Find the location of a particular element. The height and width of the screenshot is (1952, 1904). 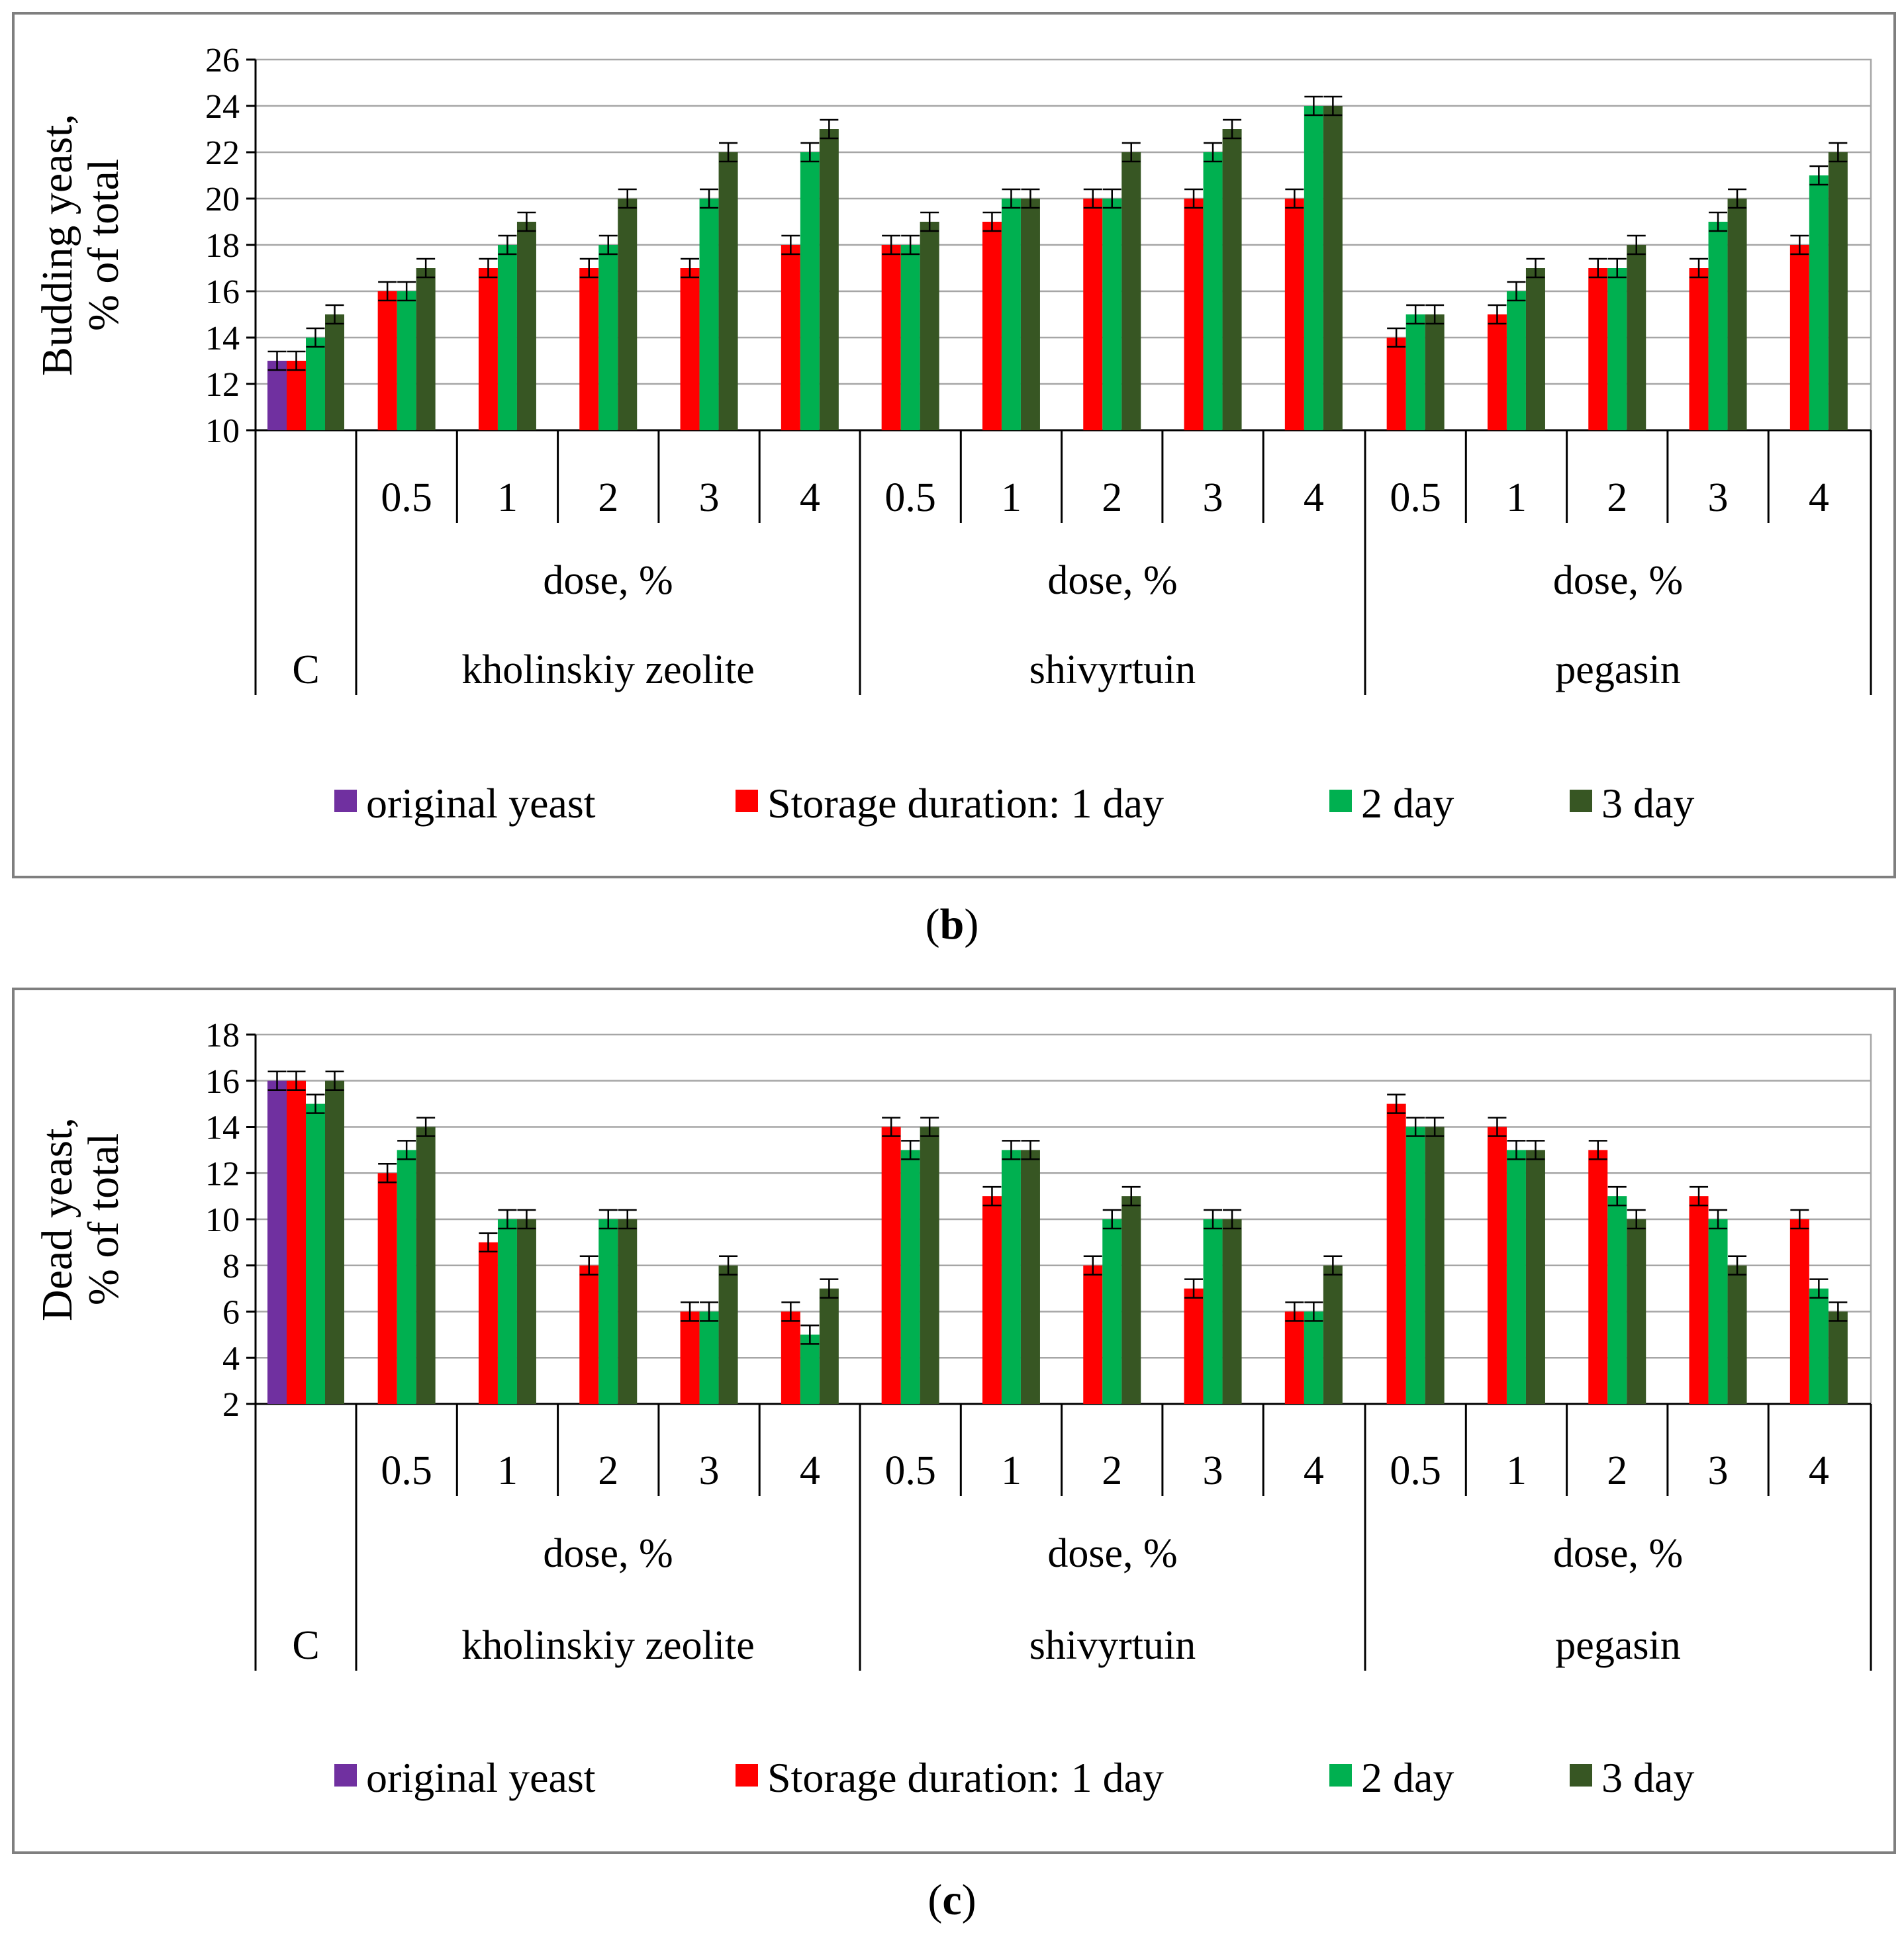

bar-control-original is located at coordinates (277, 1242).